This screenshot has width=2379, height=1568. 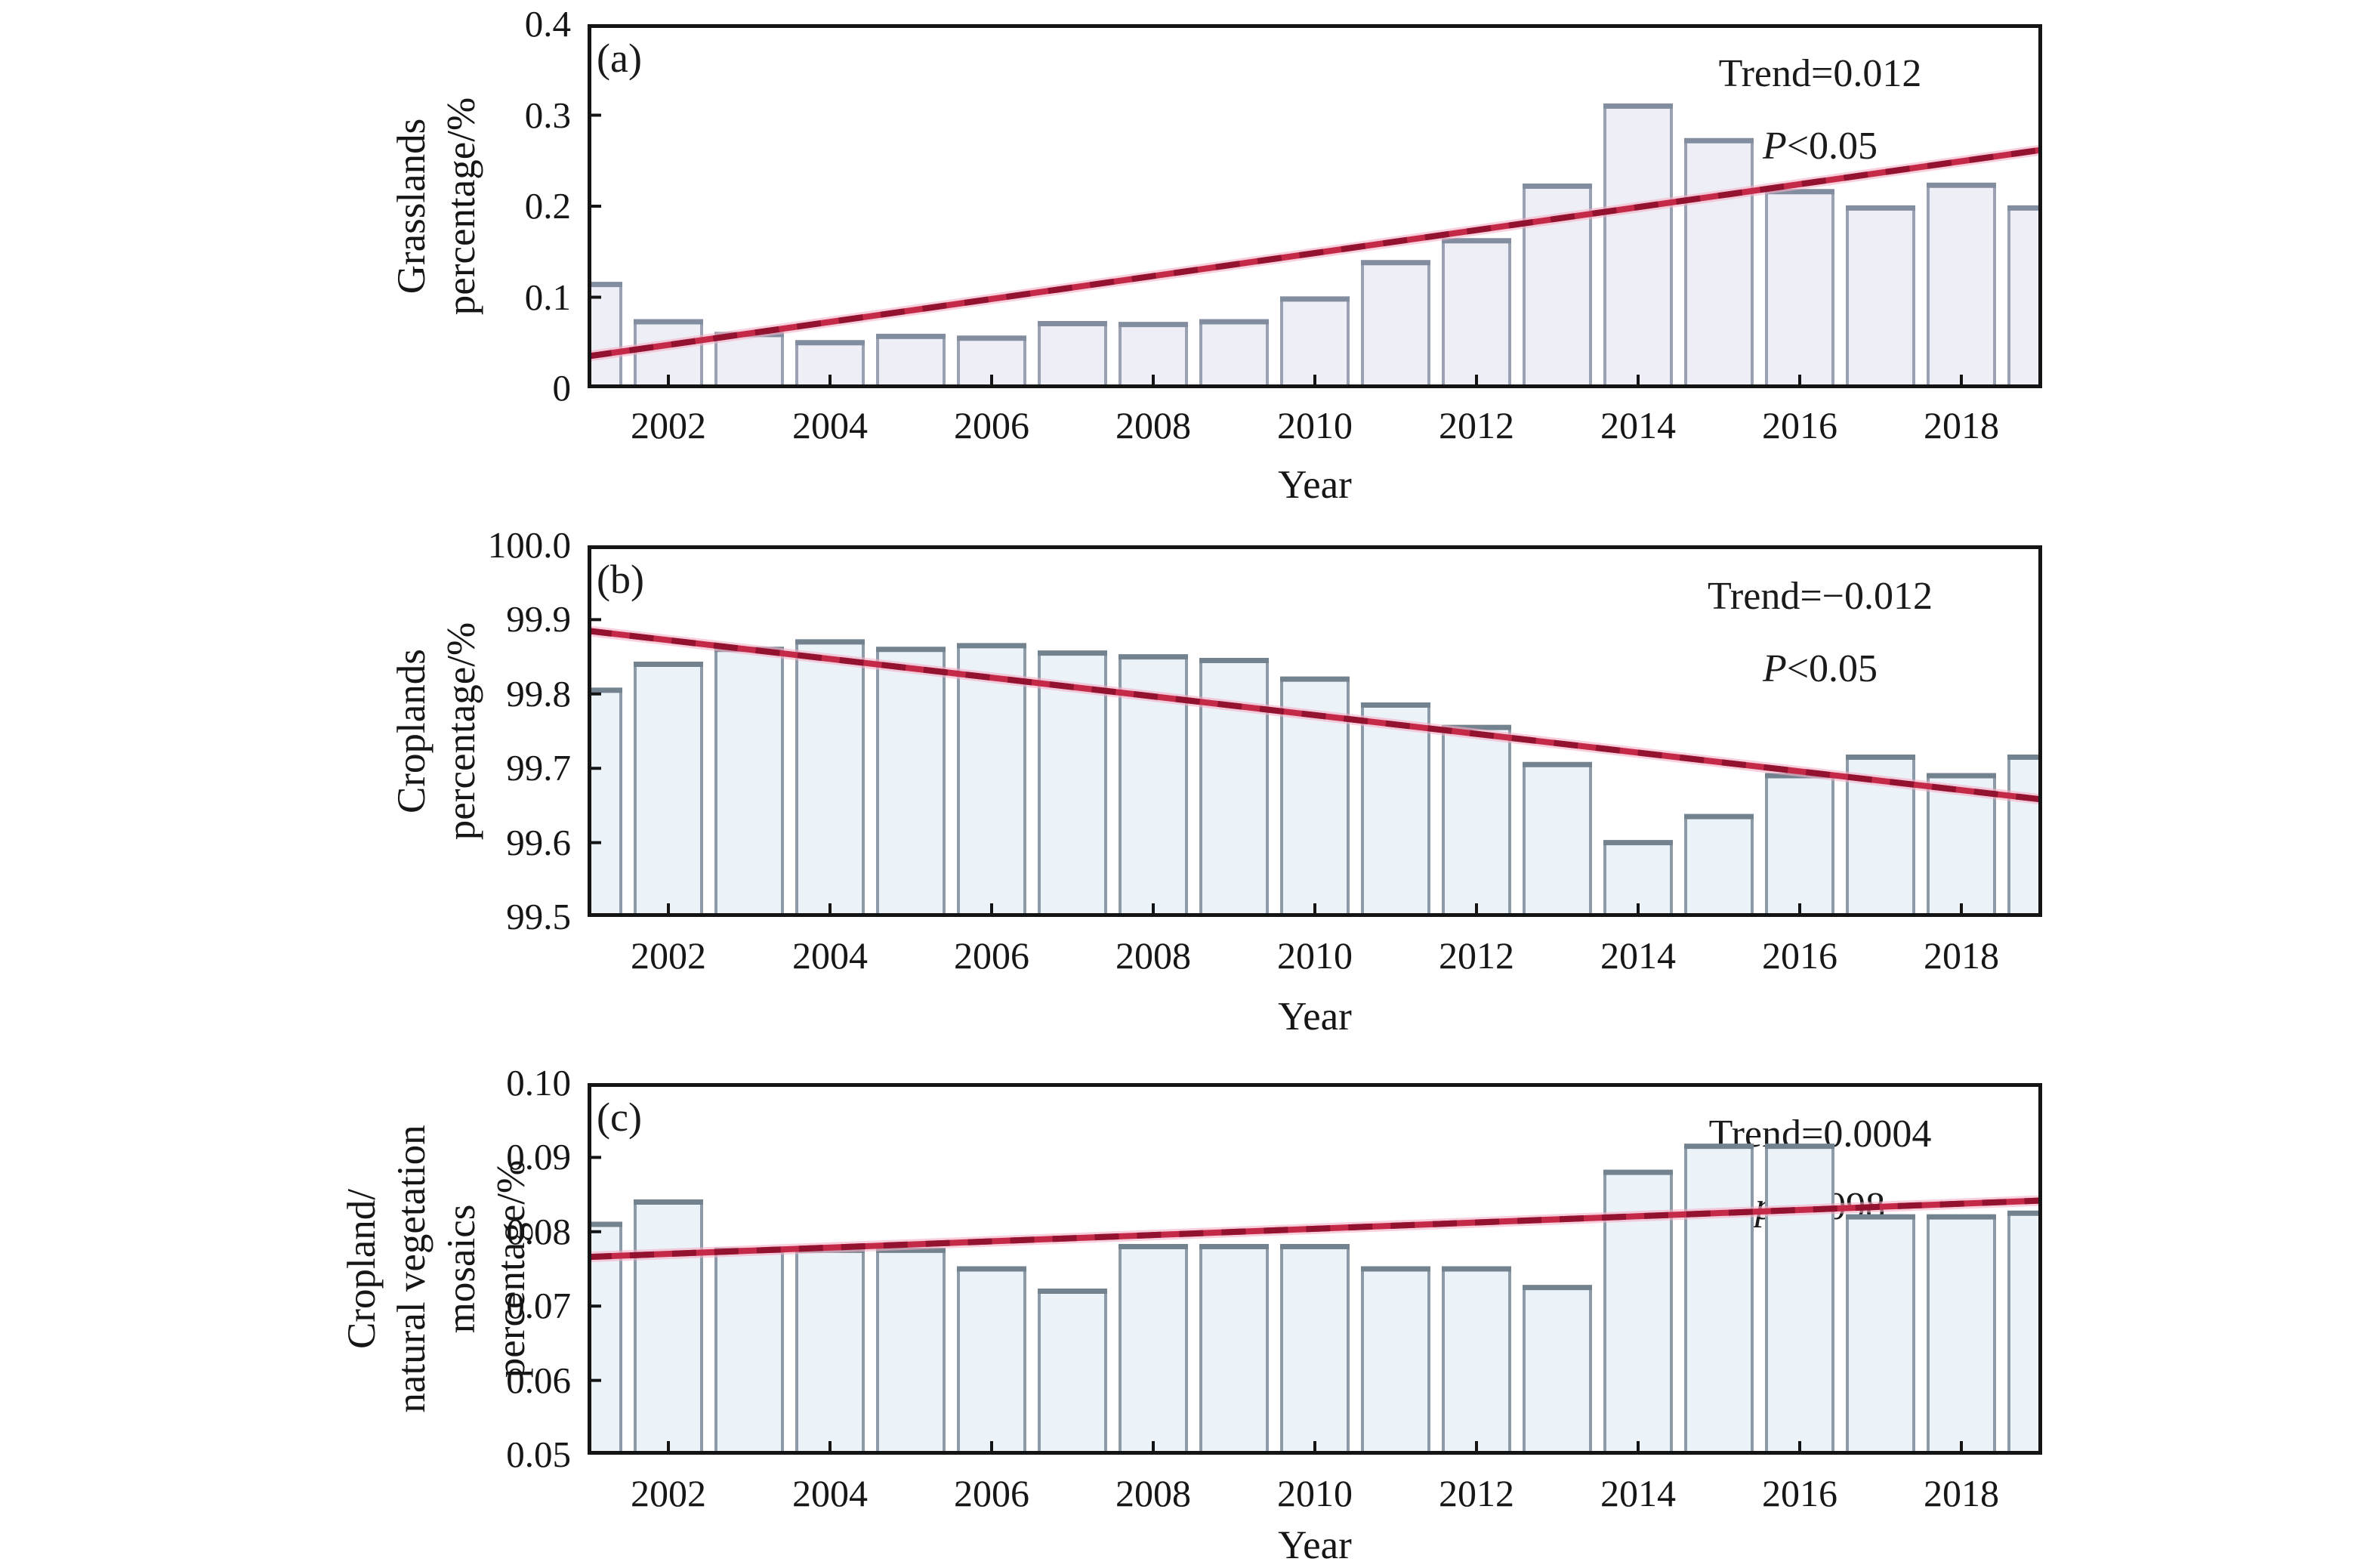 What do you see at coordinates (1395, 810) in the screenshot?
I see `bar-b-2011` at bounding box center [1395, 810].